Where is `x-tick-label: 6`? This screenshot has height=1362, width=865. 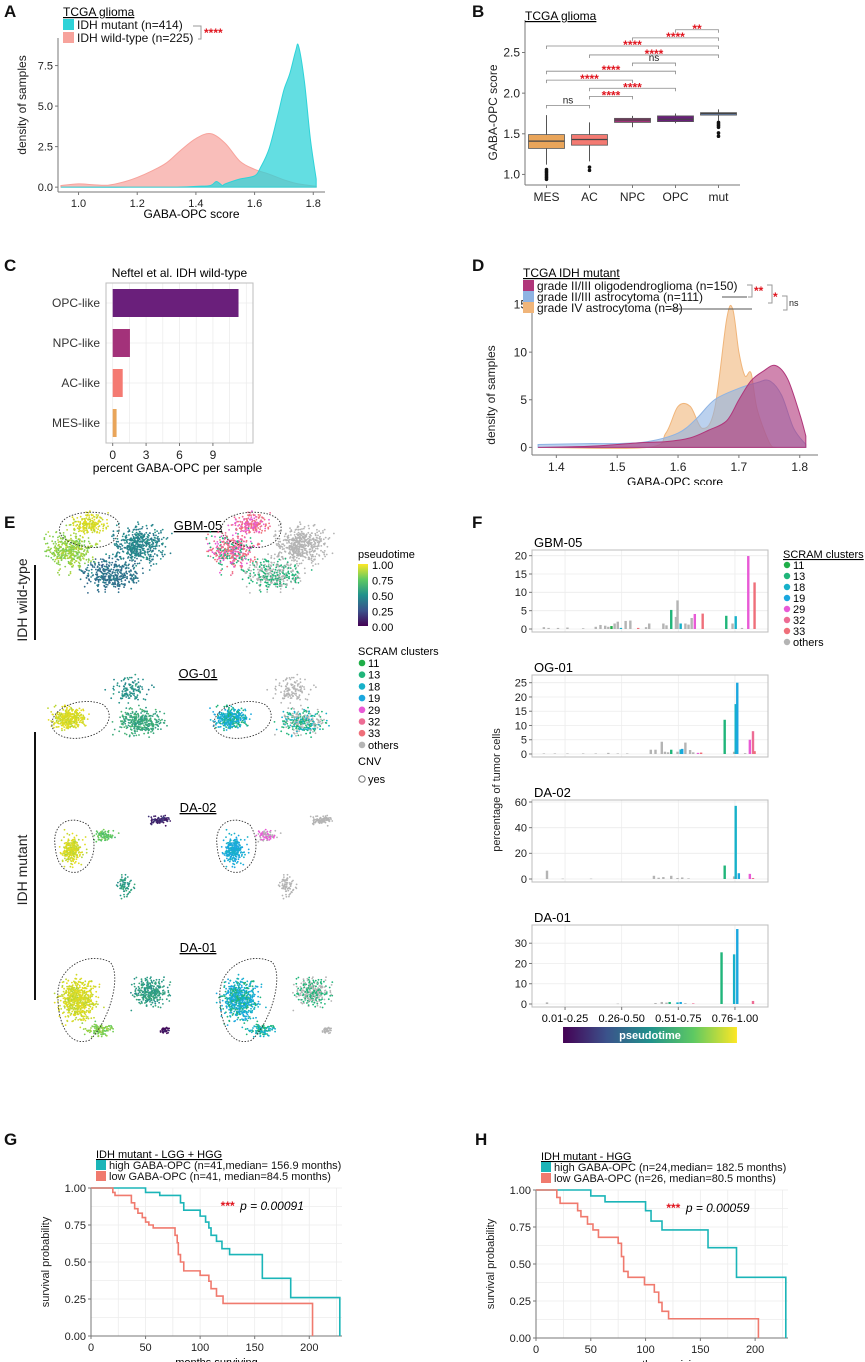
x-tick-label: 6 is located at coordinates (179, 455).